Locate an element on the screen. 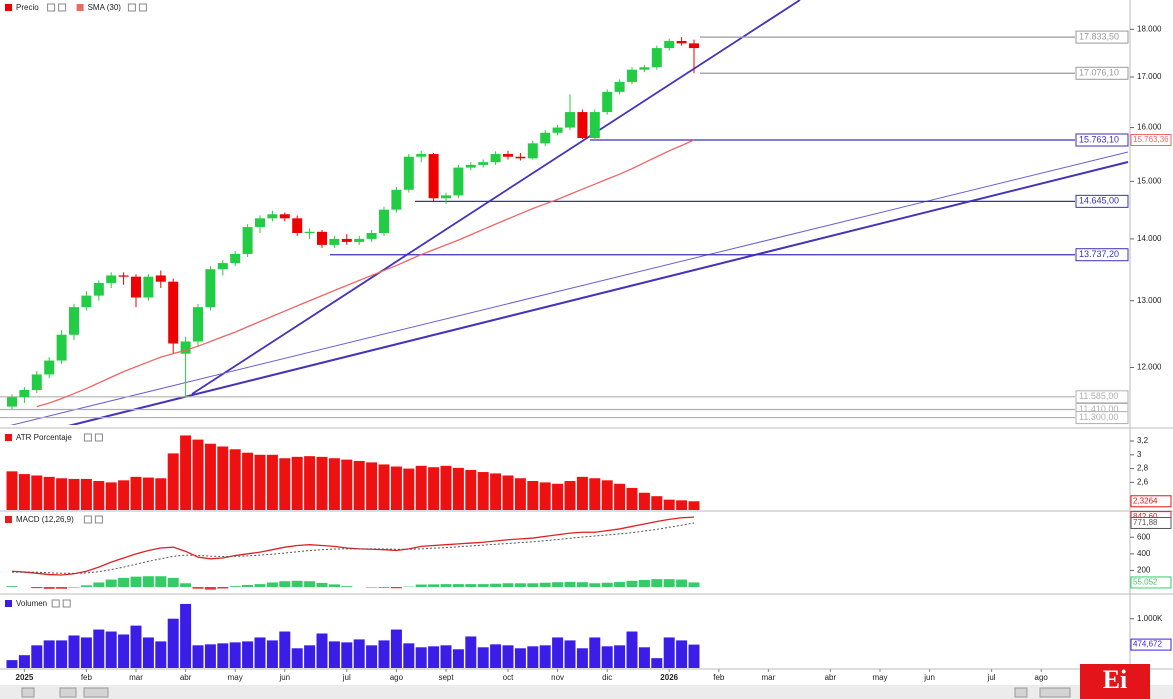 Image resolution: width=1173 pixels, height=699 pixels. logo: Ei is located at coordinates (1115, 681).